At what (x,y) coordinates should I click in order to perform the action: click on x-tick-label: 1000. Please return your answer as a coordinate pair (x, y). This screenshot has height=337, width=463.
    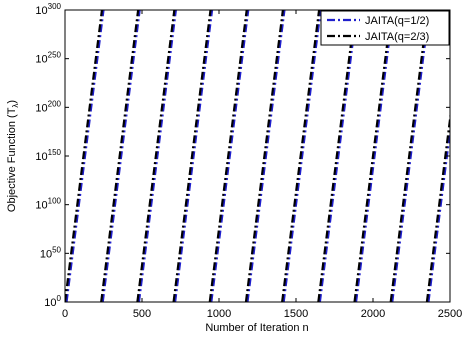
    Looking at the image, I should click on (219, 314).